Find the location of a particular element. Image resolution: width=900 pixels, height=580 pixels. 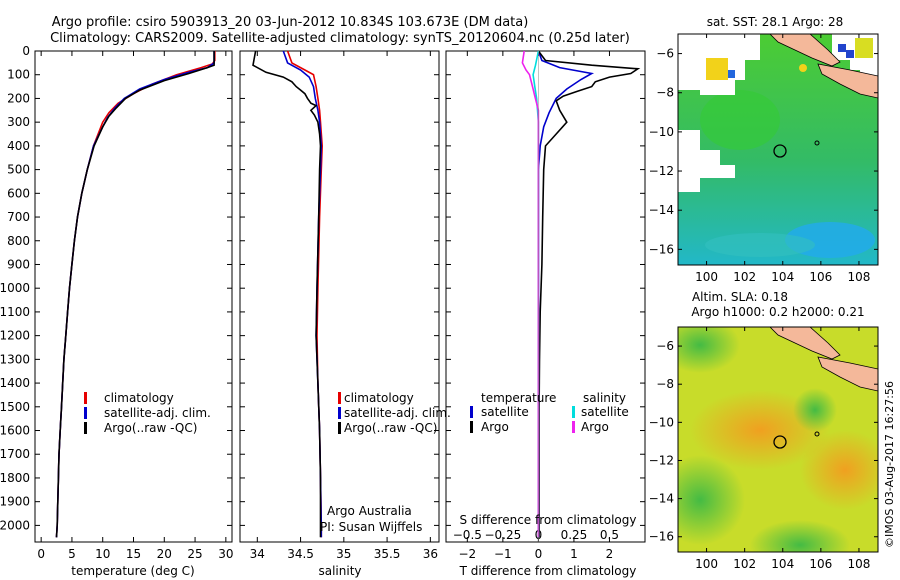

x-tick-label: 20 is located at coordinates (164, 554).